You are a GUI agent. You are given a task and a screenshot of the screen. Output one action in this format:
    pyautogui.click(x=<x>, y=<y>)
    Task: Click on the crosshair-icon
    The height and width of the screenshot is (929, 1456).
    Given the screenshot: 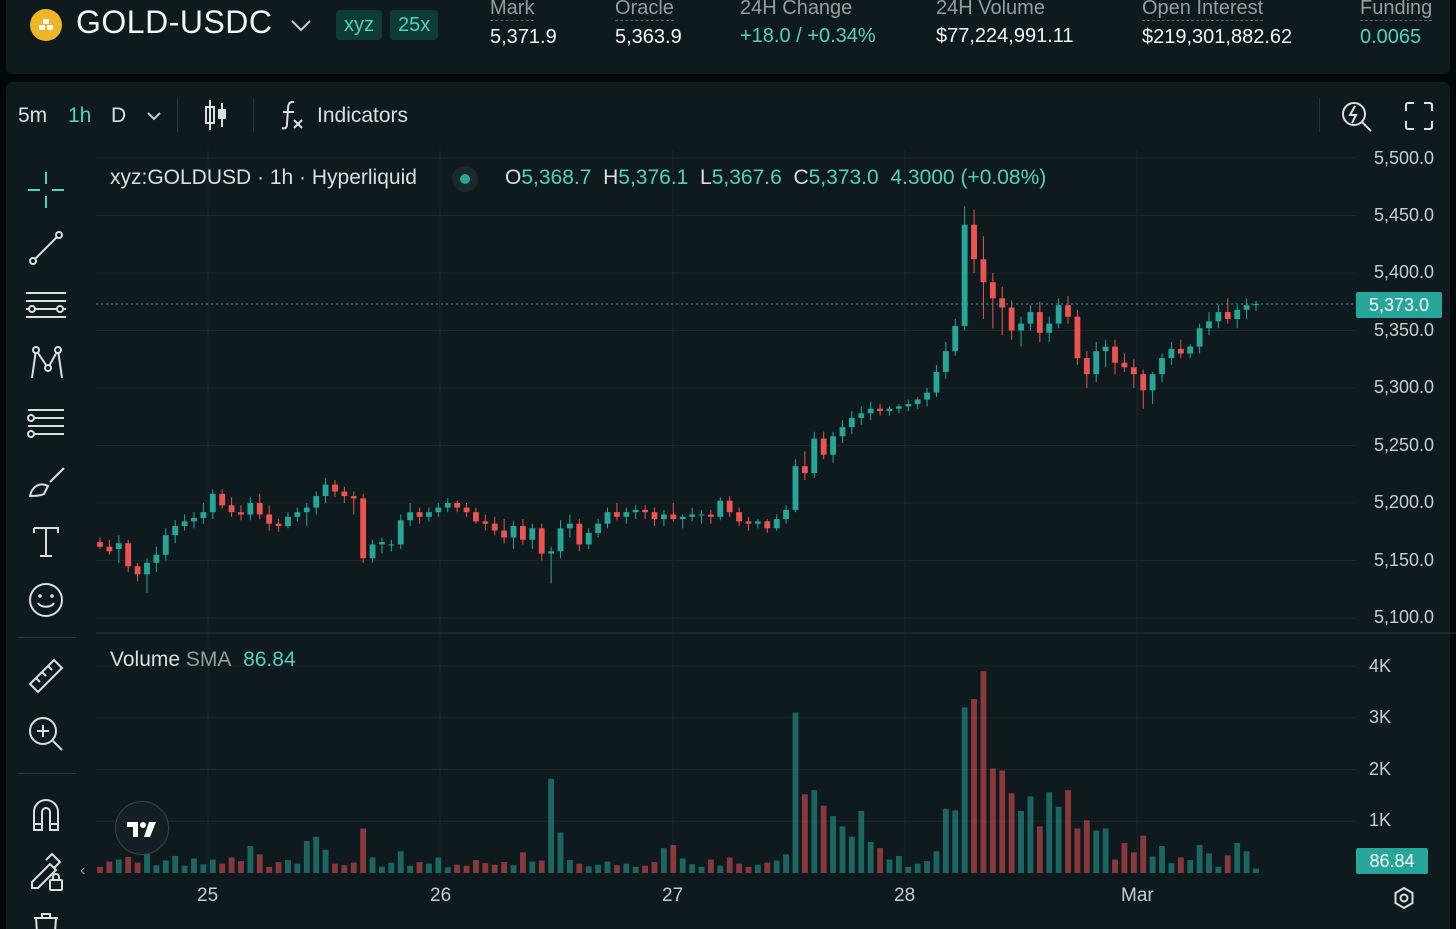 What is the action you would take?
    pyautogui.click(x=46, y=190)
    